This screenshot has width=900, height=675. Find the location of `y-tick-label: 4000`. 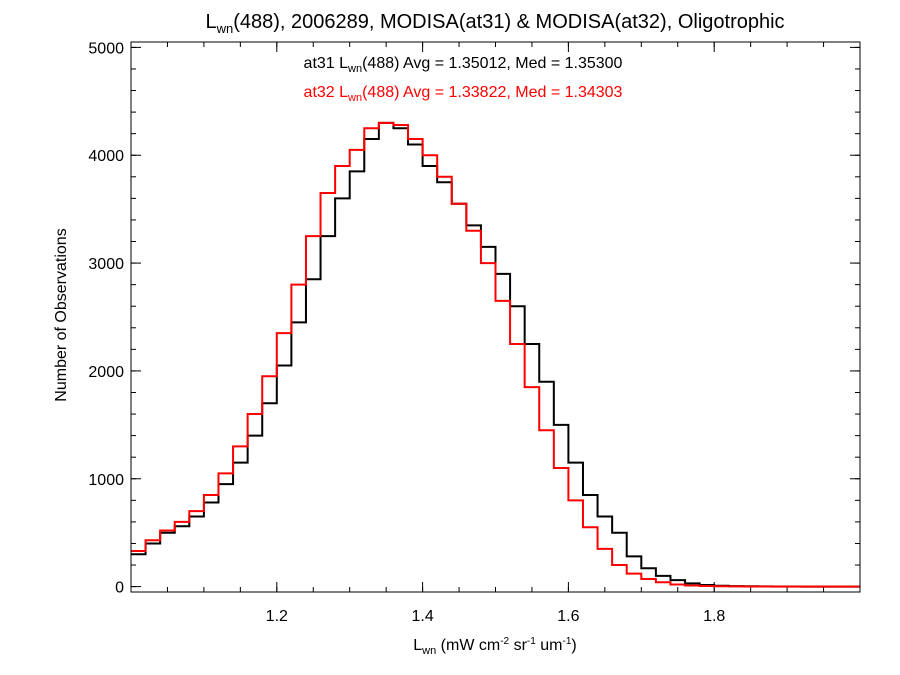

y-tick-label: 4000 is located at coordinates (106, 156).